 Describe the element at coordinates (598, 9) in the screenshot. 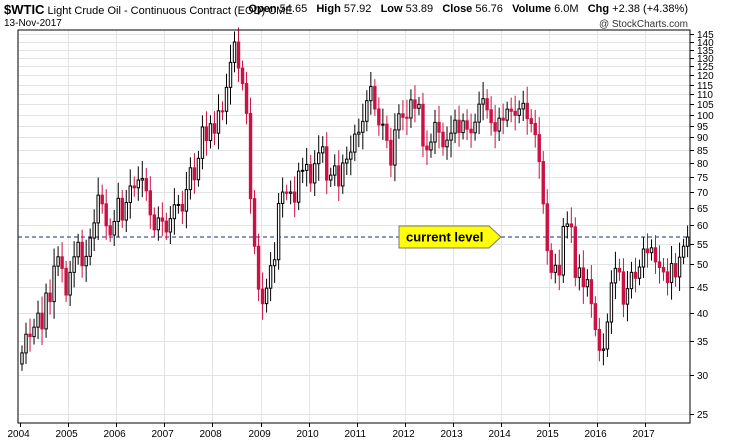

I see `change-label: Chg` at that location.